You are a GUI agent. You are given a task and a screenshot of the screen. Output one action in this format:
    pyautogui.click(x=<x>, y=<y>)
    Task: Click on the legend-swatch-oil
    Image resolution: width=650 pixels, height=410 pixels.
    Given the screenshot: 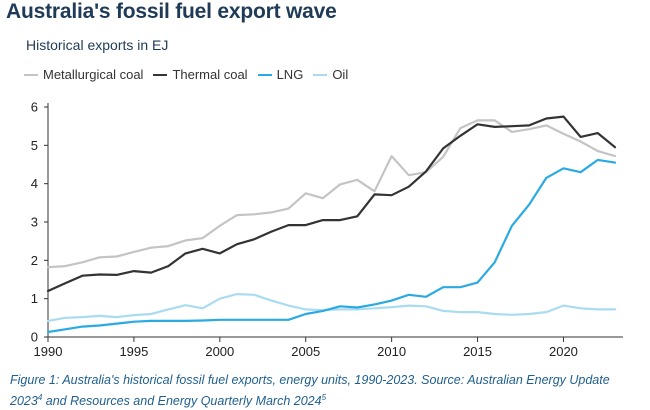 What is the action you would take?
    pyautogui.click(x=320, y=74)
    